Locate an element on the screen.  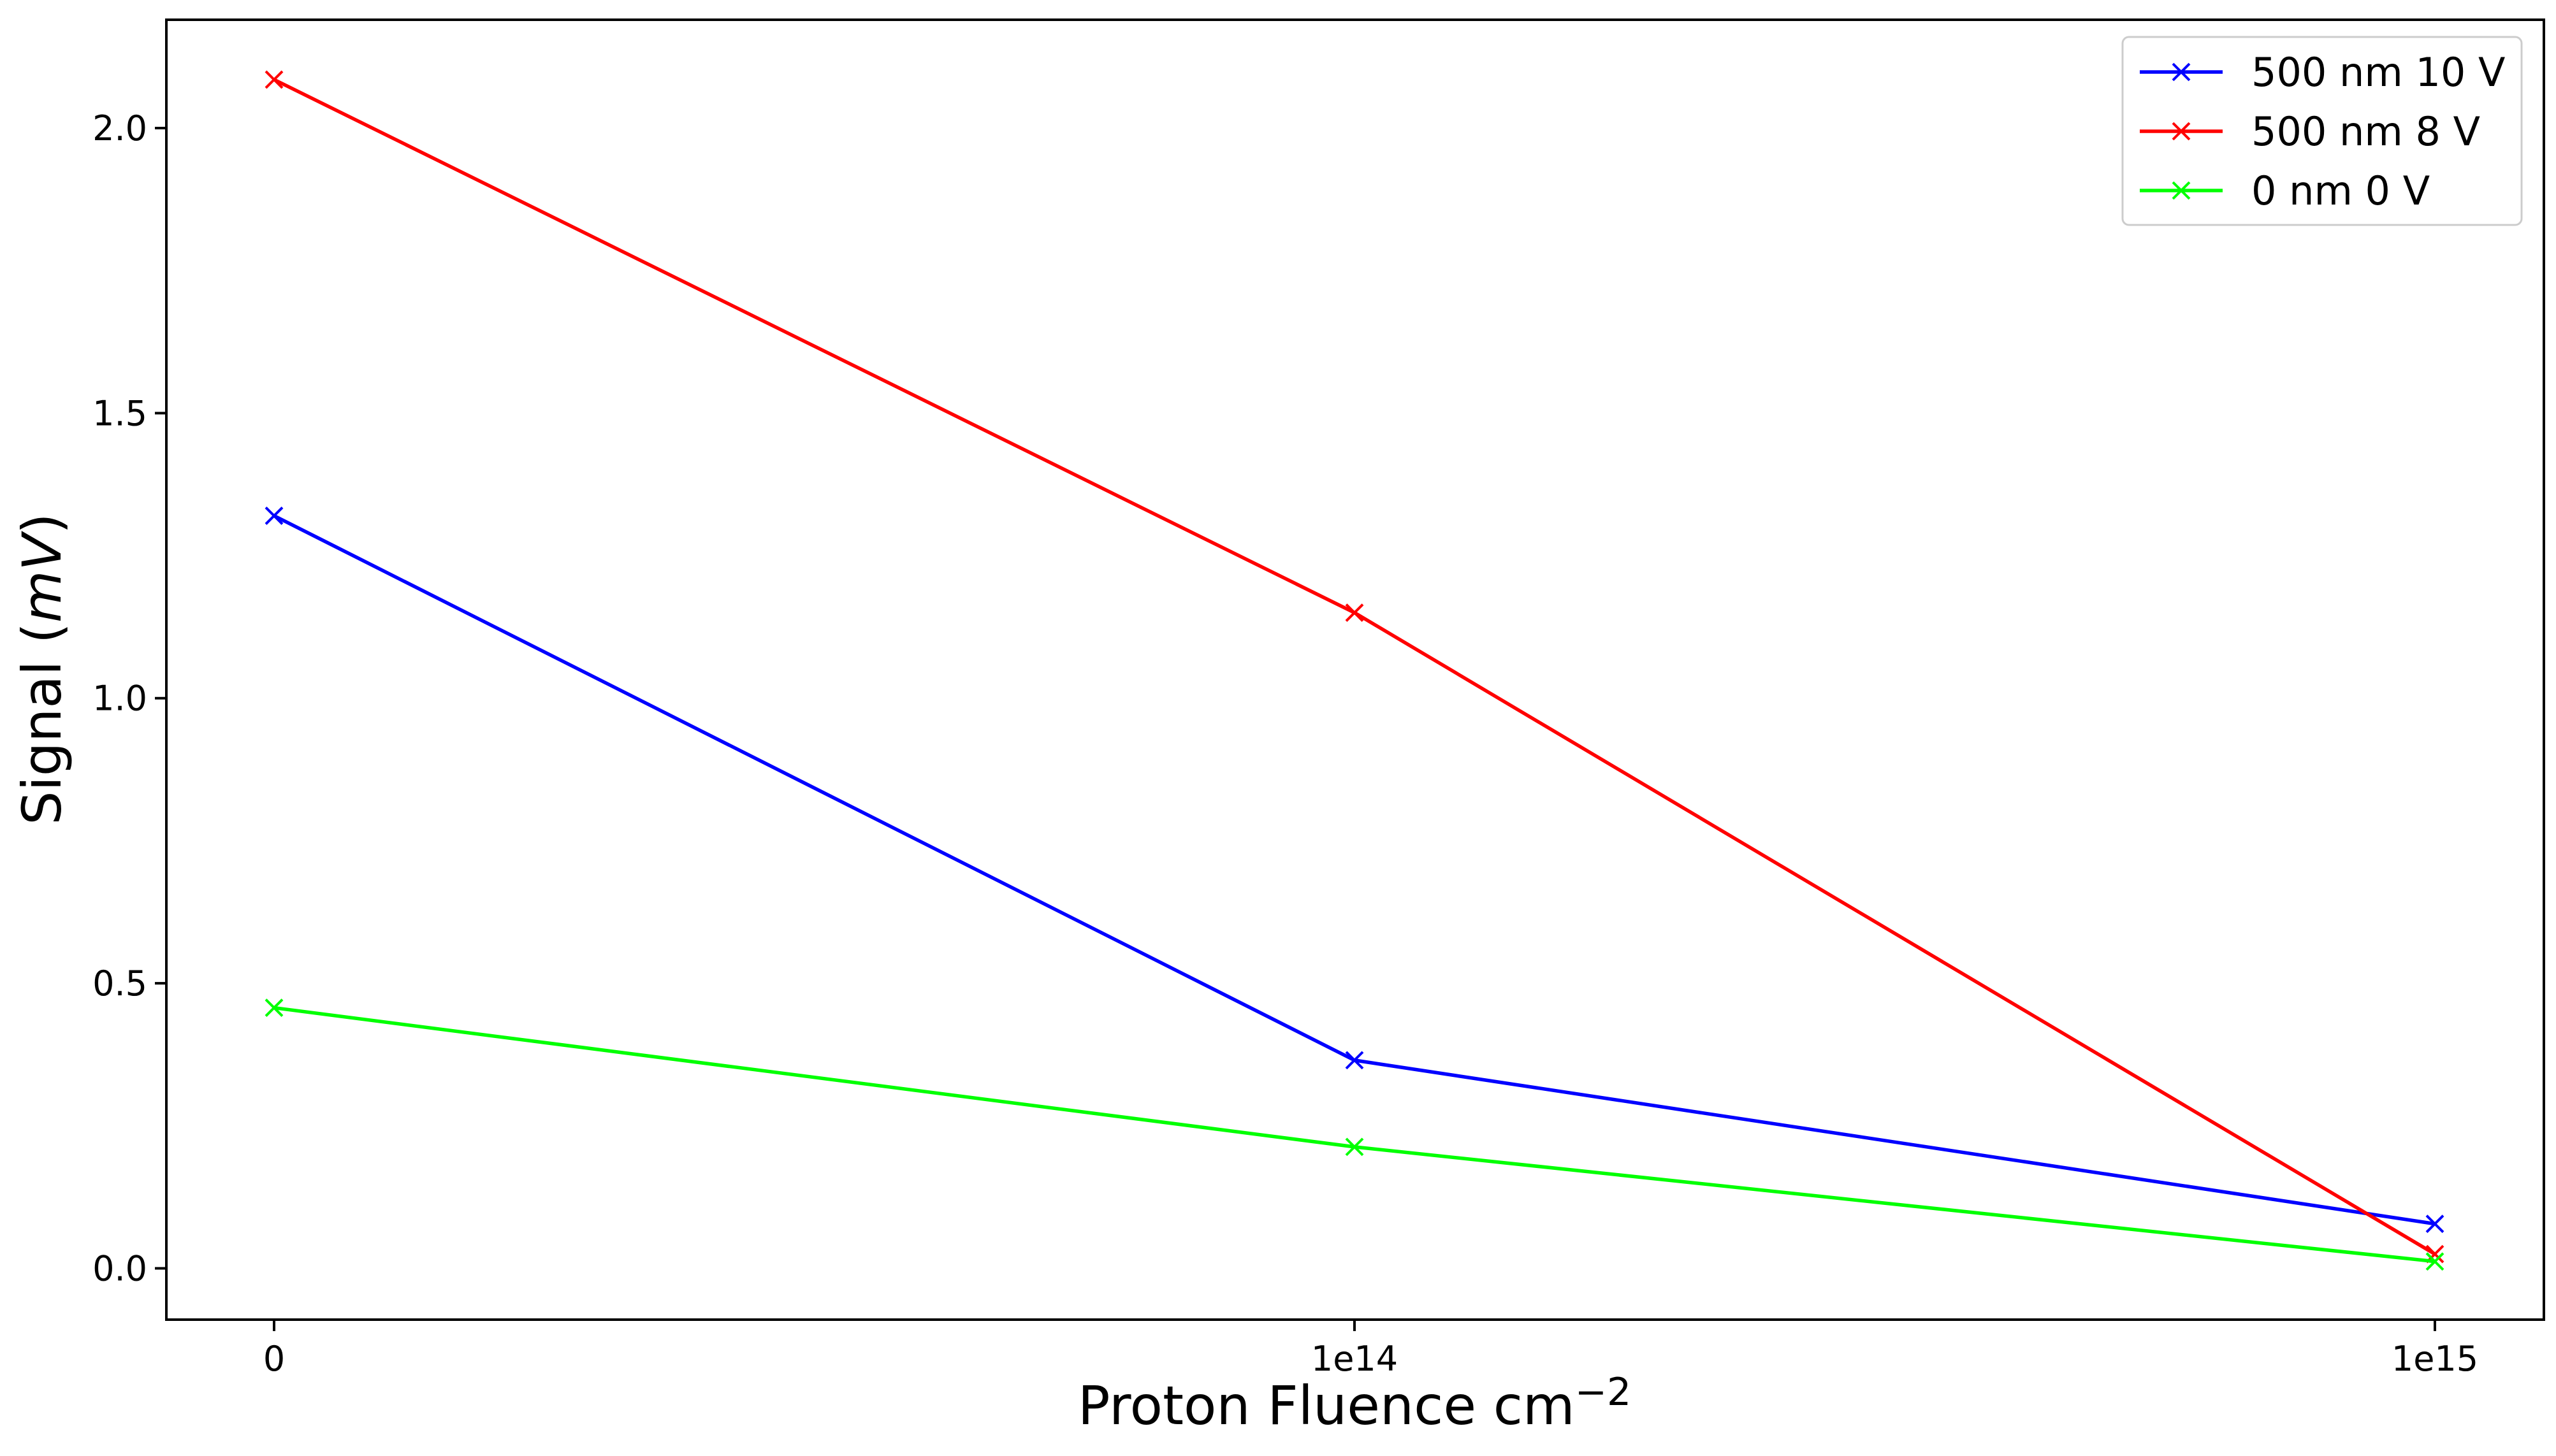
x-axis-label: Proton Fluence cm−2 is located at coordinates (1354, 1403).